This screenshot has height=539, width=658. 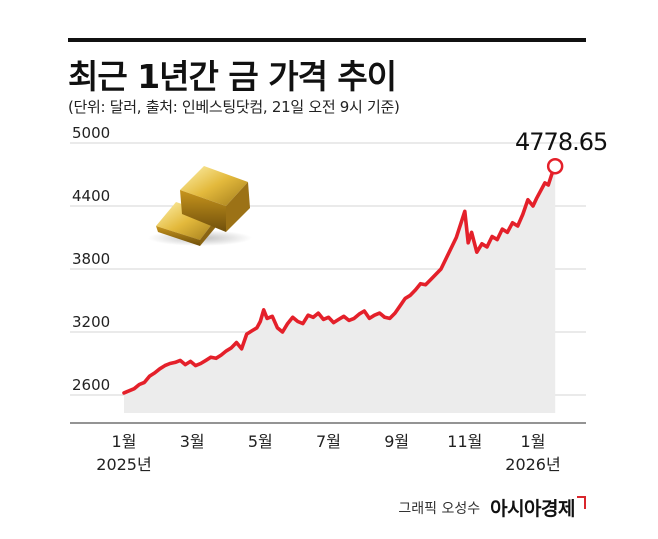 I want to click on credit: 그래픽 오성수 아시아경제, so click(x=492, y=507).